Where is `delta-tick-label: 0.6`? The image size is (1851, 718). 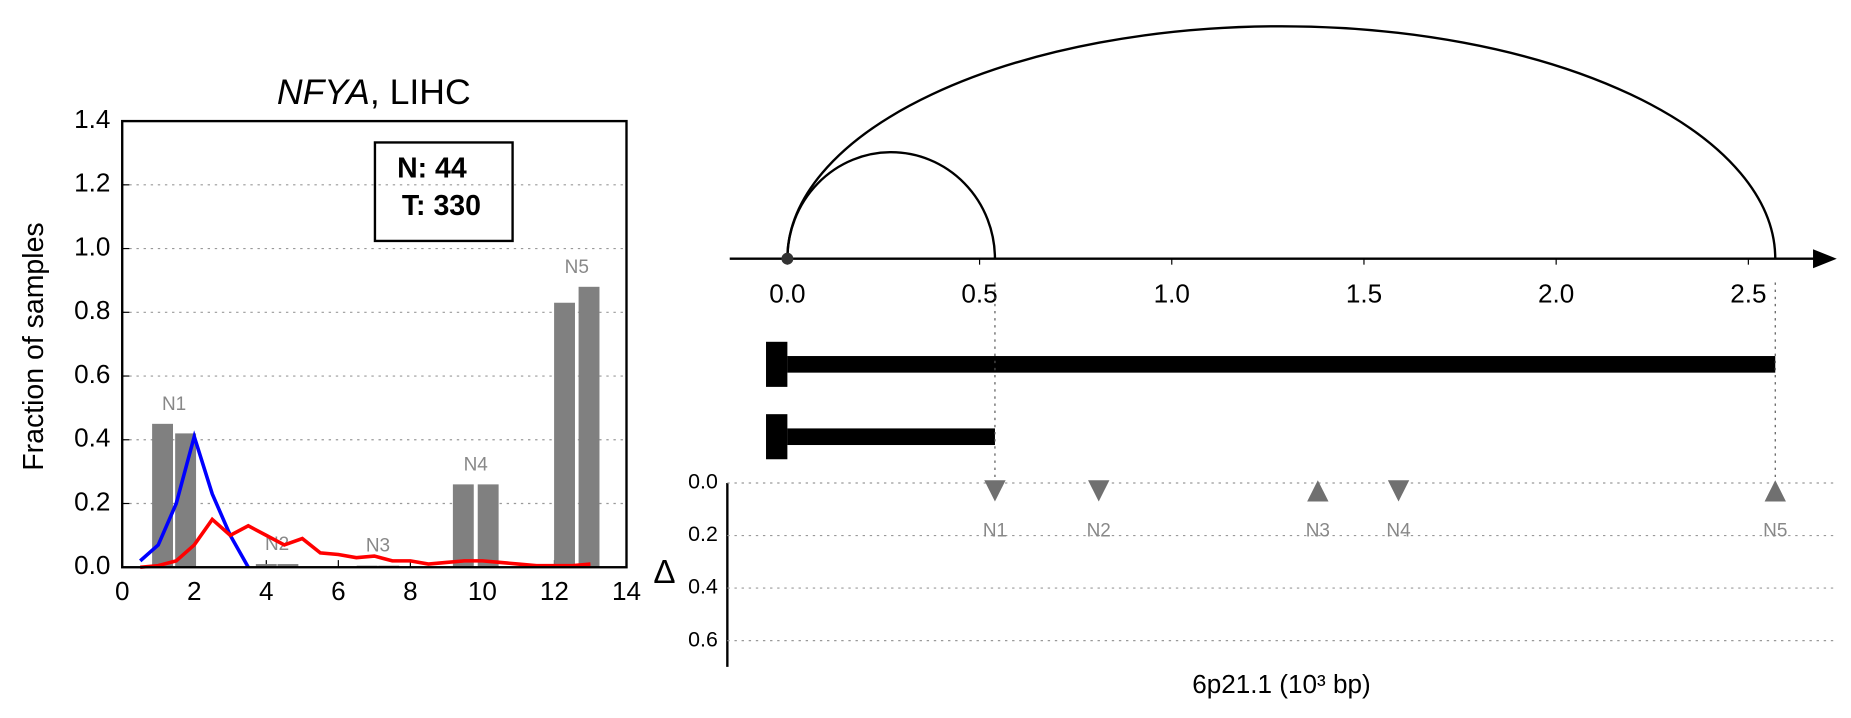
delta-tick-label: 0.6 is located at coordinates (703, 639).